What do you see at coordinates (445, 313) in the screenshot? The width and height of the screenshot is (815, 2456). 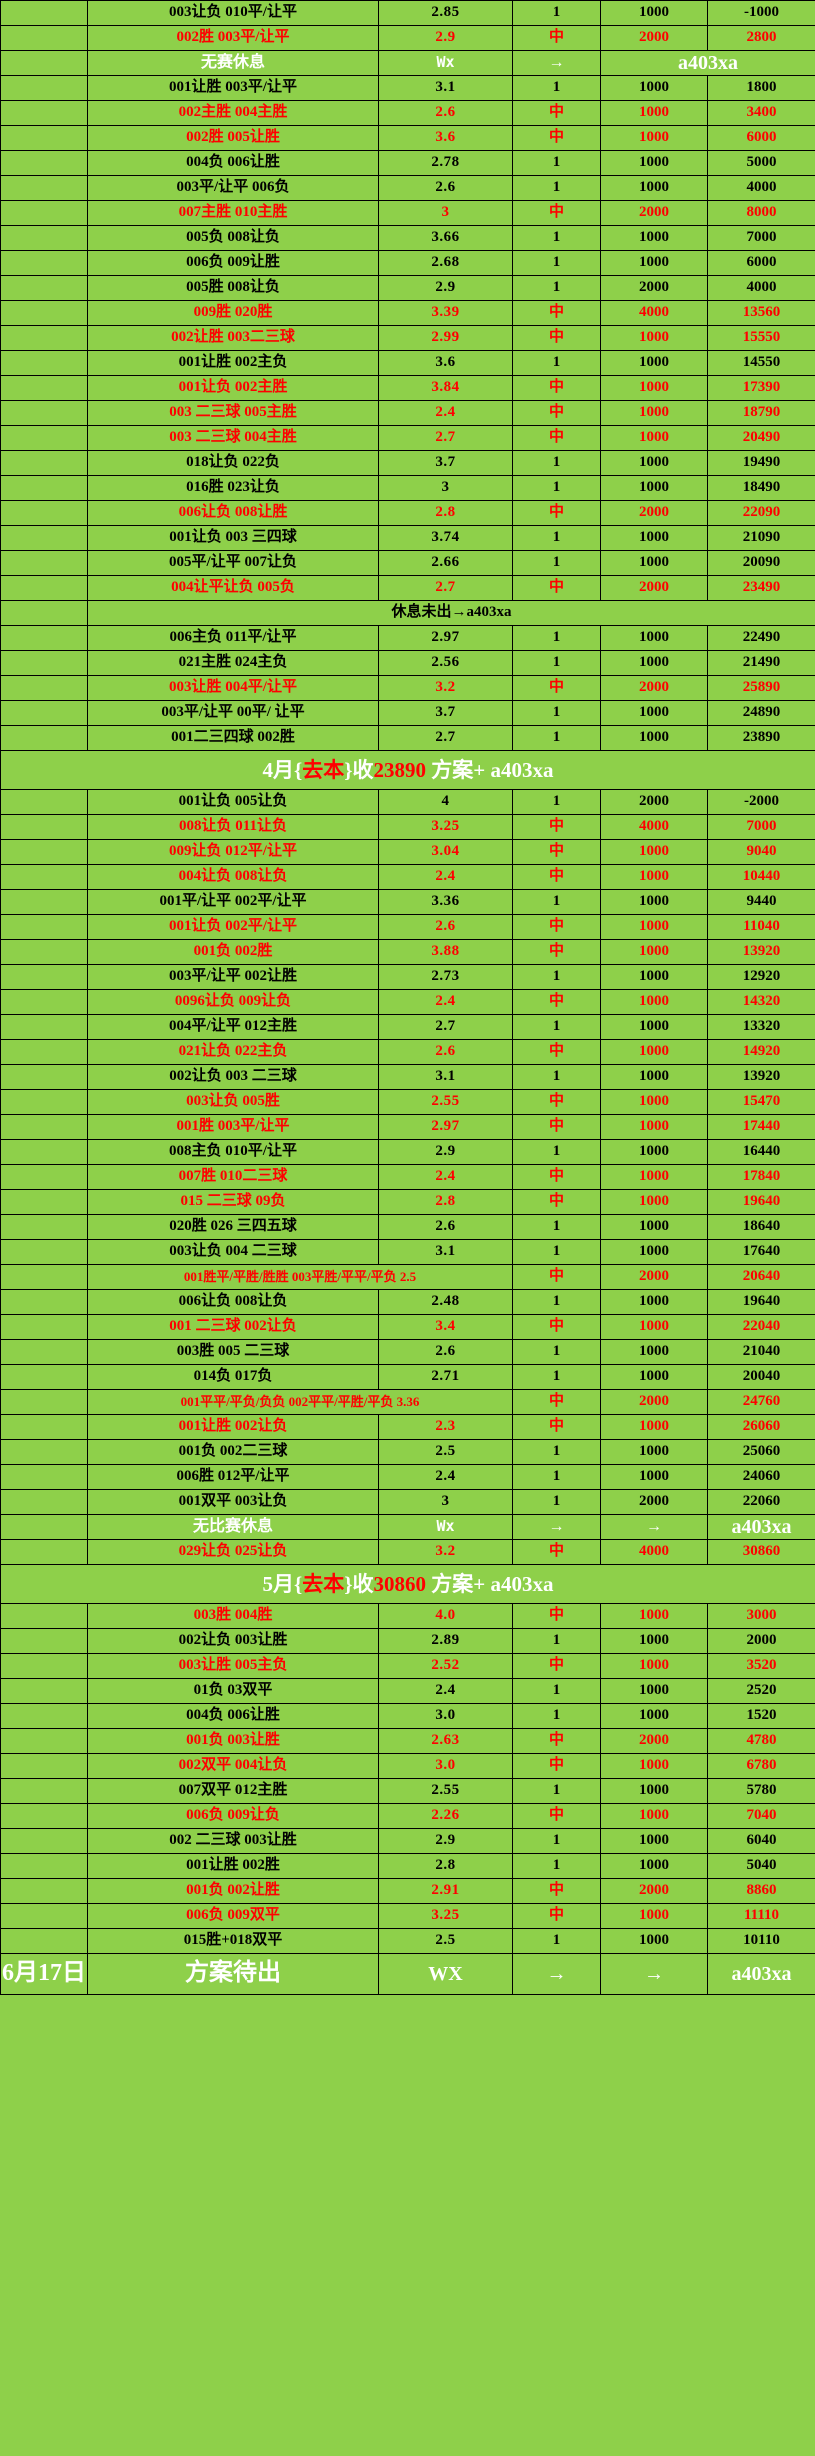 I see `row-odds: 3.39` at bounding box center [445, 313].